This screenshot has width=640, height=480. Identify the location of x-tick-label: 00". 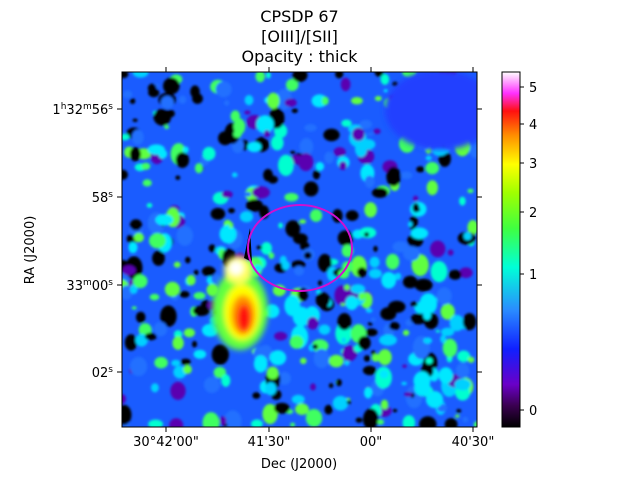
(371, 442).